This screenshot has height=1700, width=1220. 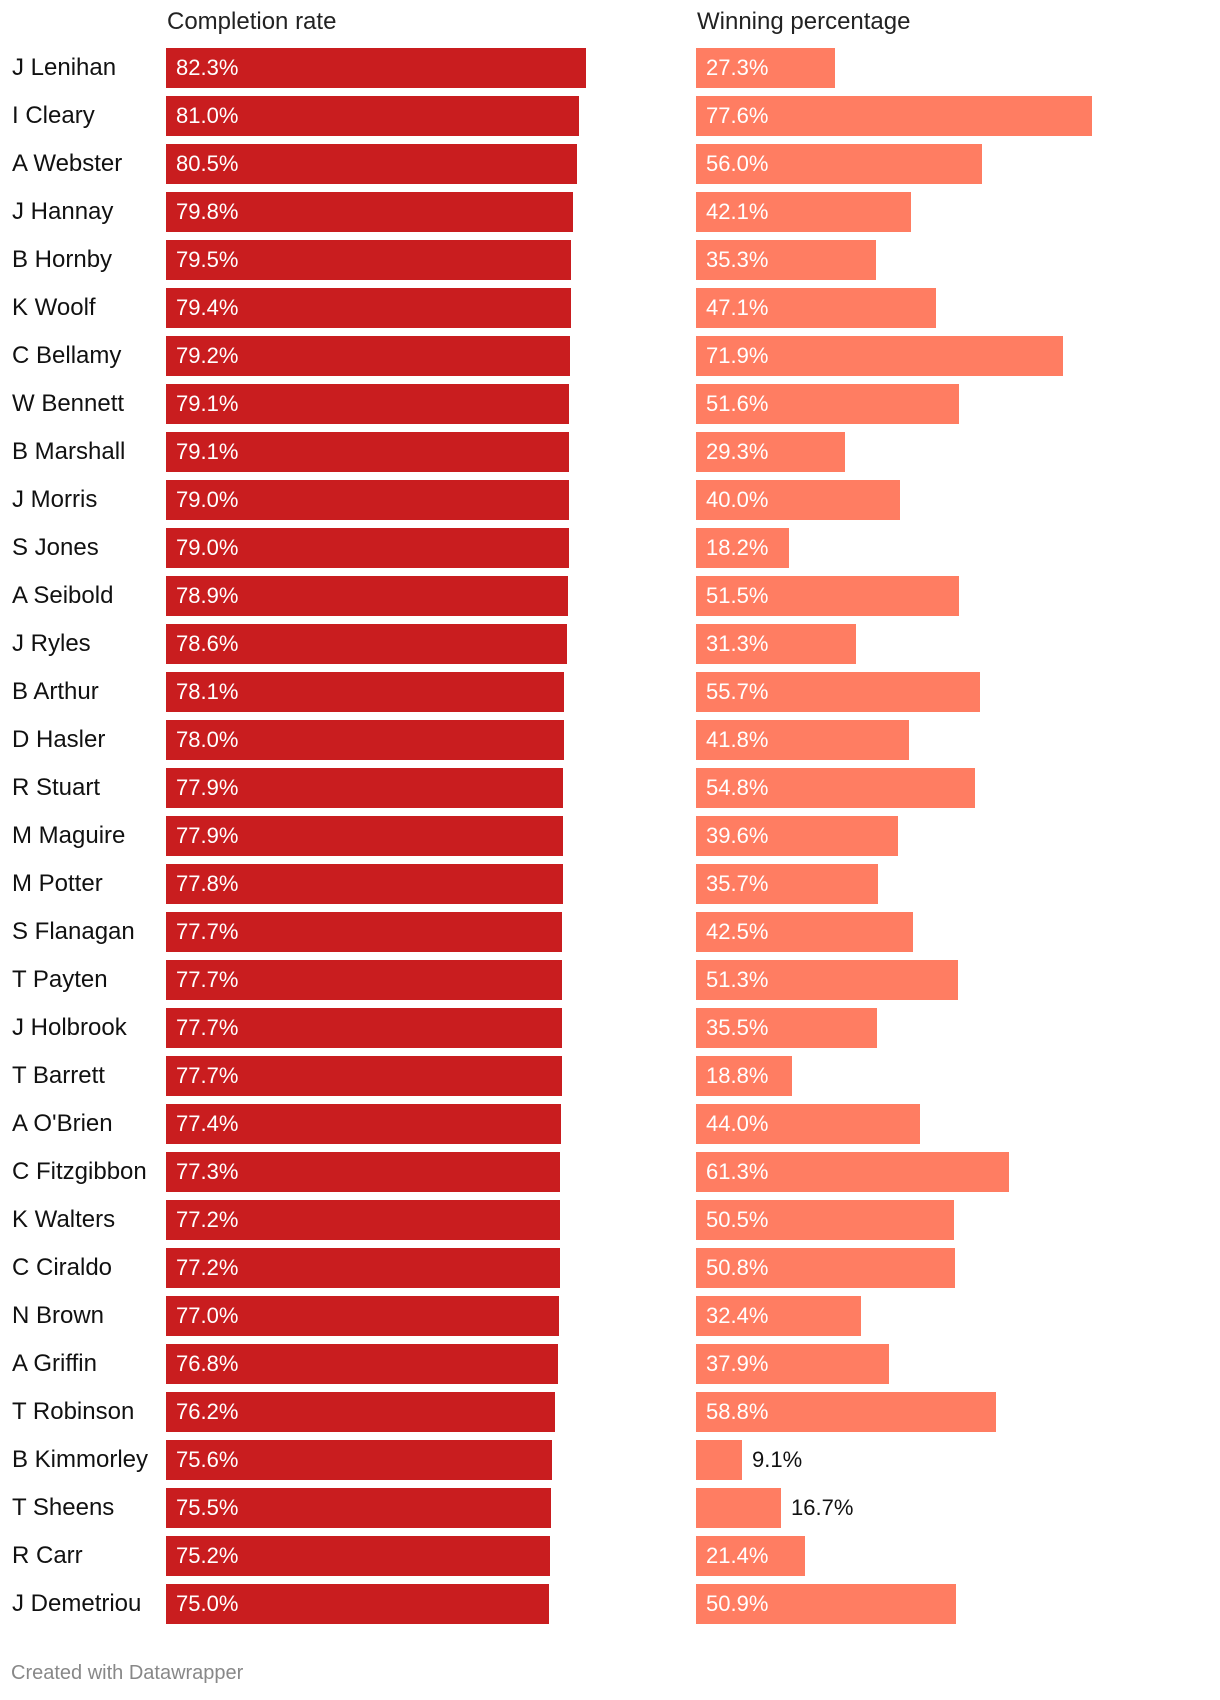 I want to click on winning-bar-j-hannay, so click(x=803, y=212).